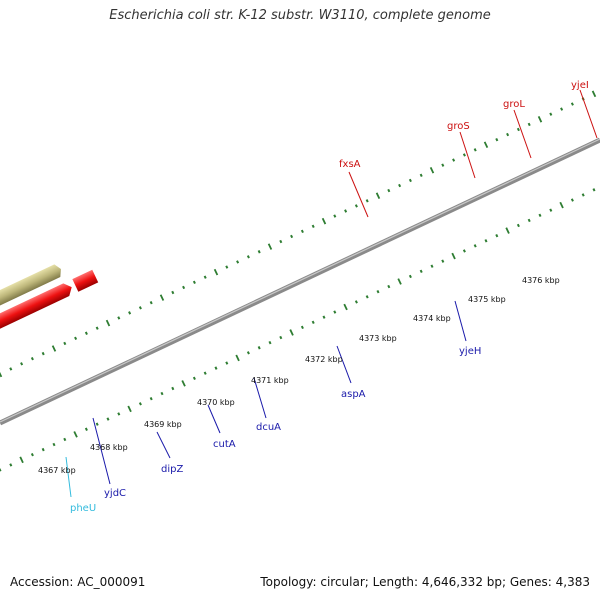 Image resolution: width=600 pixels, height=600 pixels. Describe the element at coordinates (514, 104) in the screenshot. I see `gene-label-groL: groL` at that location.